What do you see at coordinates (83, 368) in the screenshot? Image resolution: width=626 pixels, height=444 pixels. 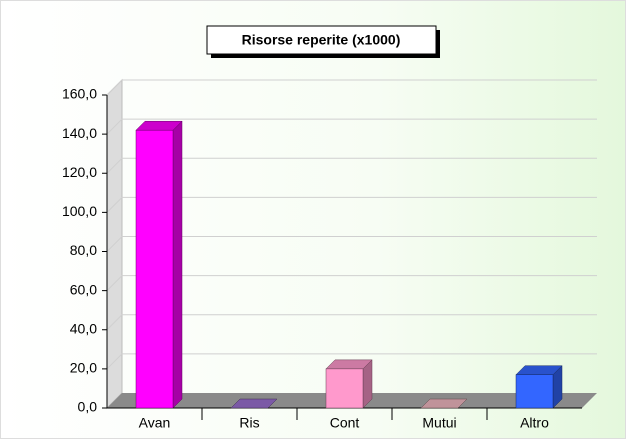 I see `y-tick-label: 20,0` at bounding box center [83, 368].